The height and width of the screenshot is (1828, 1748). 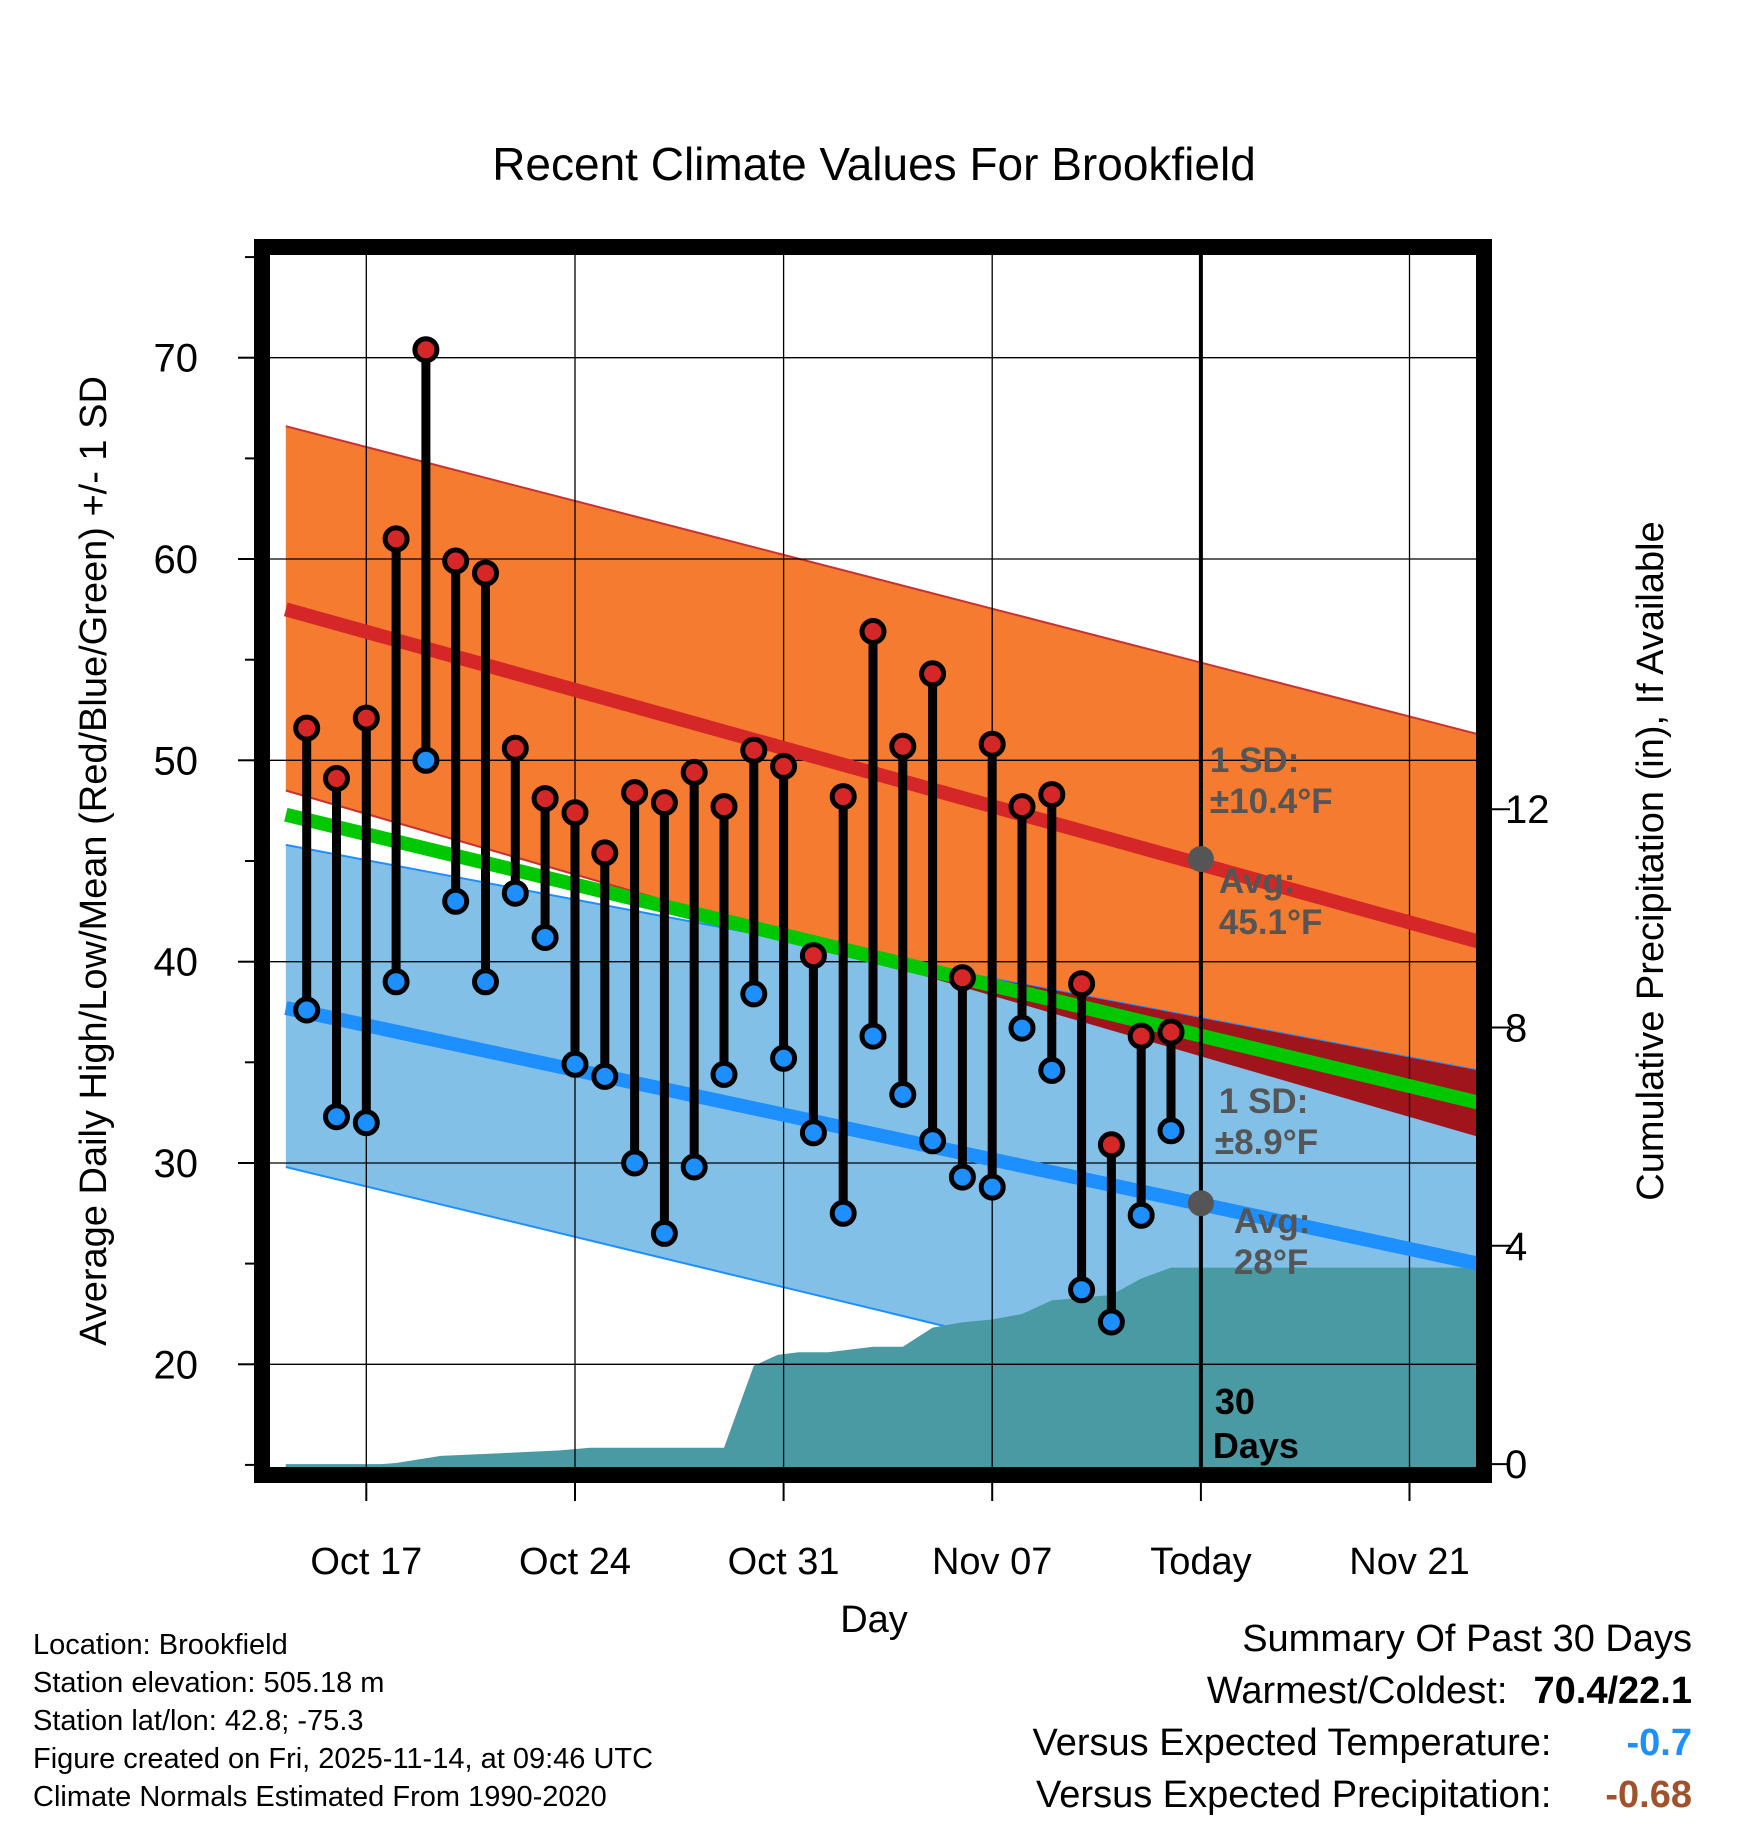 What do you see at coordinates (1271, 1262) in the screenshot?
I see `low-avg-value: 28°F` at bounding box center [1271, 1262].